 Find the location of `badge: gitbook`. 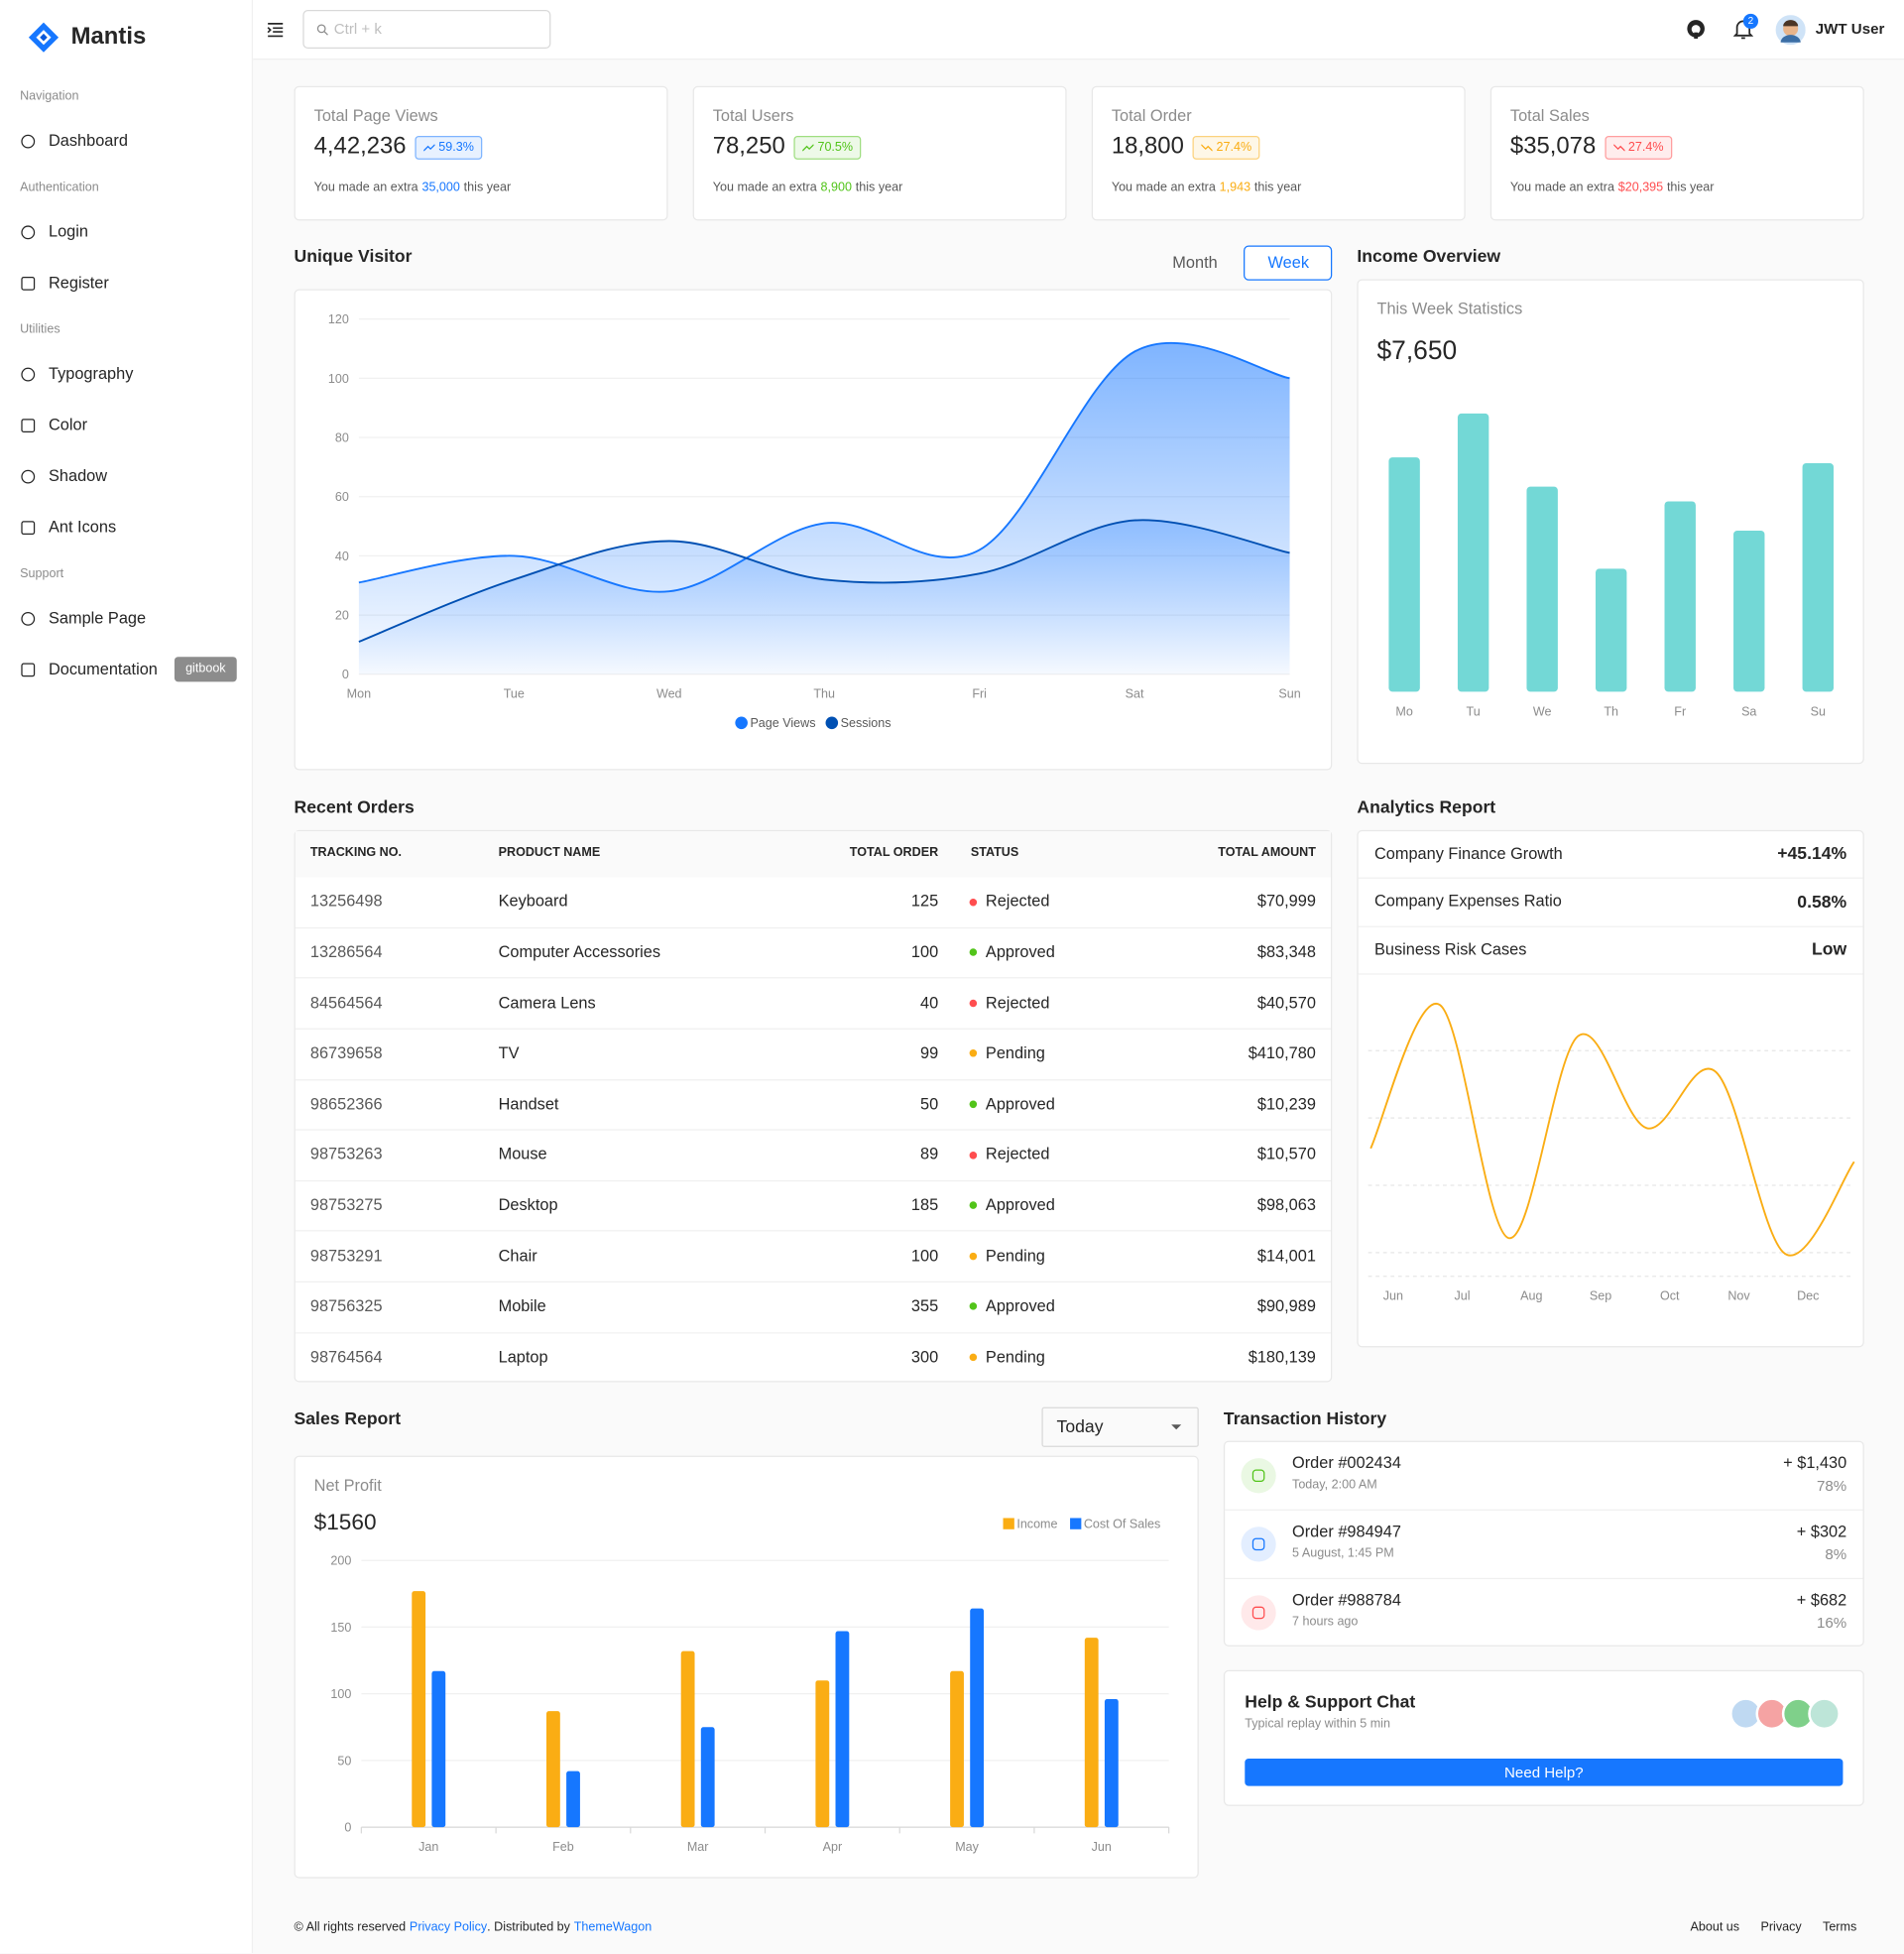

badge: gitbook is located at coordinates (205, 669).